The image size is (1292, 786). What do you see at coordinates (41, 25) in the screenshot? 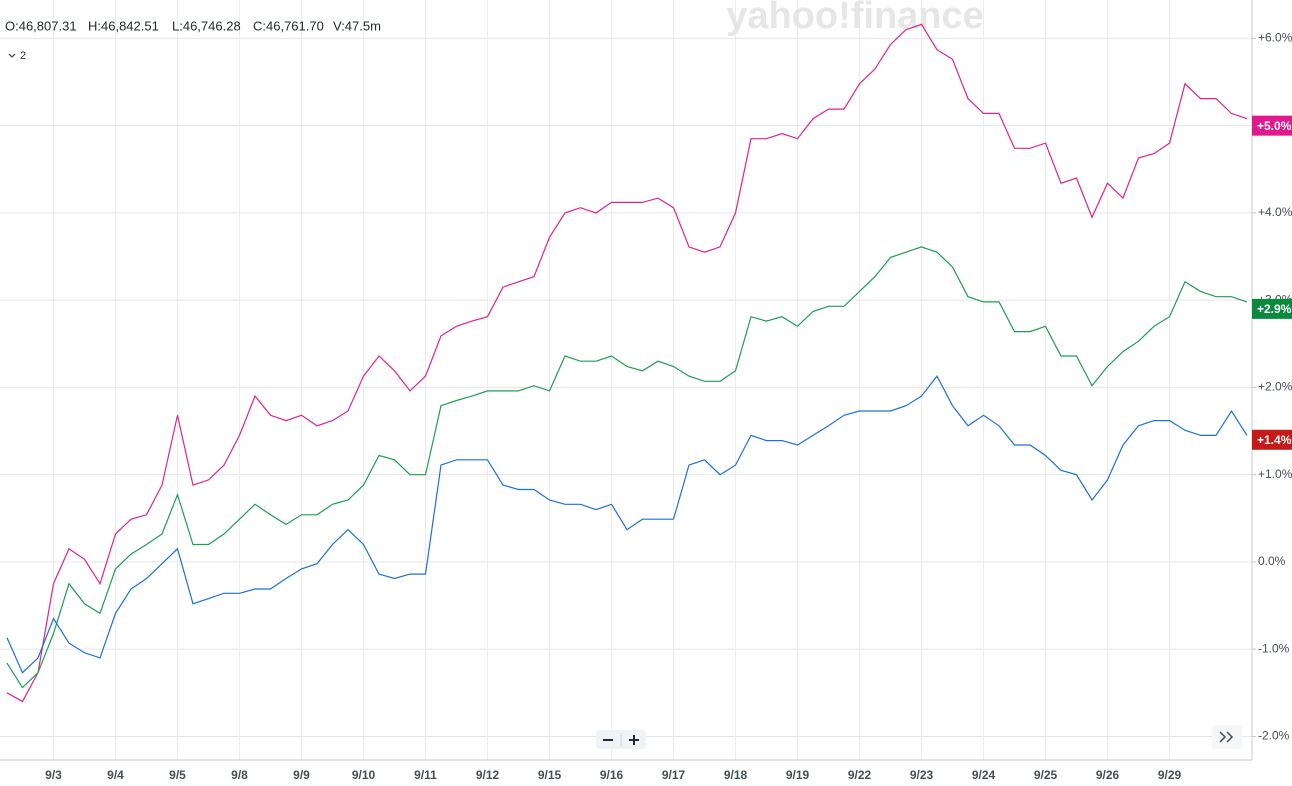
I see `open: O:46,807.31` at bounding box center [41, 25].